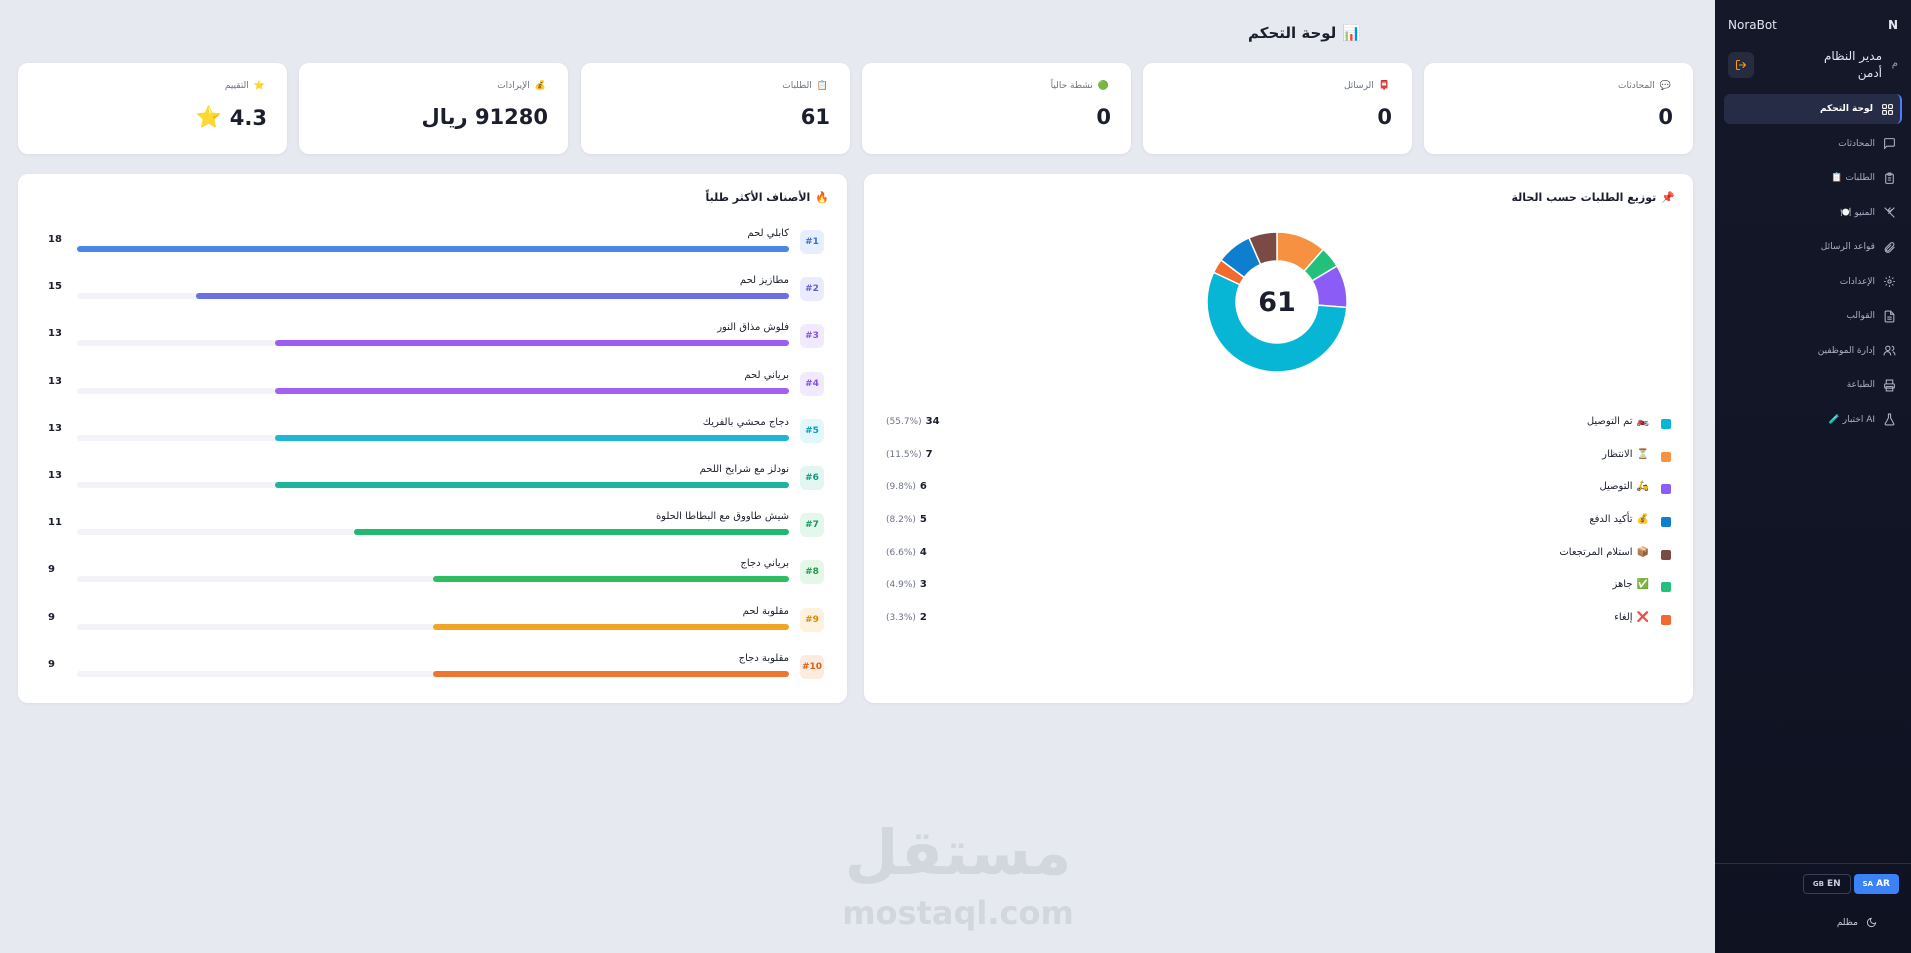 The image size is (1911, 953). What do you see at coordinates (1813, 178) in the screenshot?
I see `sidebar-item-orders: 📋 الطلبات` at bounding box center [1813, 178].